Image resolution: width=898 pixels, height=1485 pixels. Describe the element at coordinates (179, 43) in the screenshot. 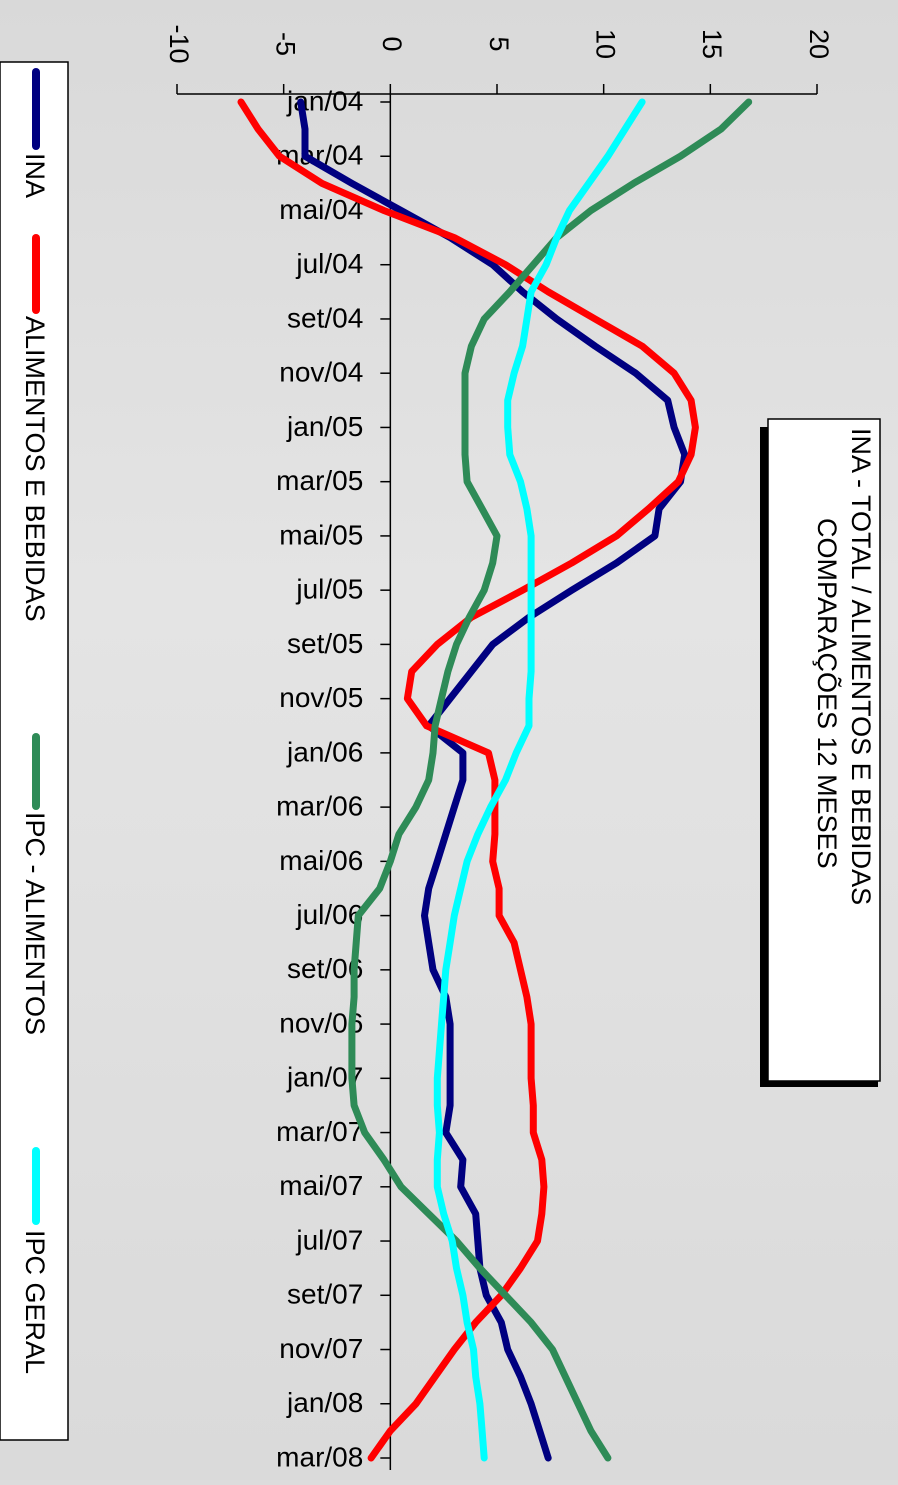

I see `value-axis-tick-label: -10` at that location.